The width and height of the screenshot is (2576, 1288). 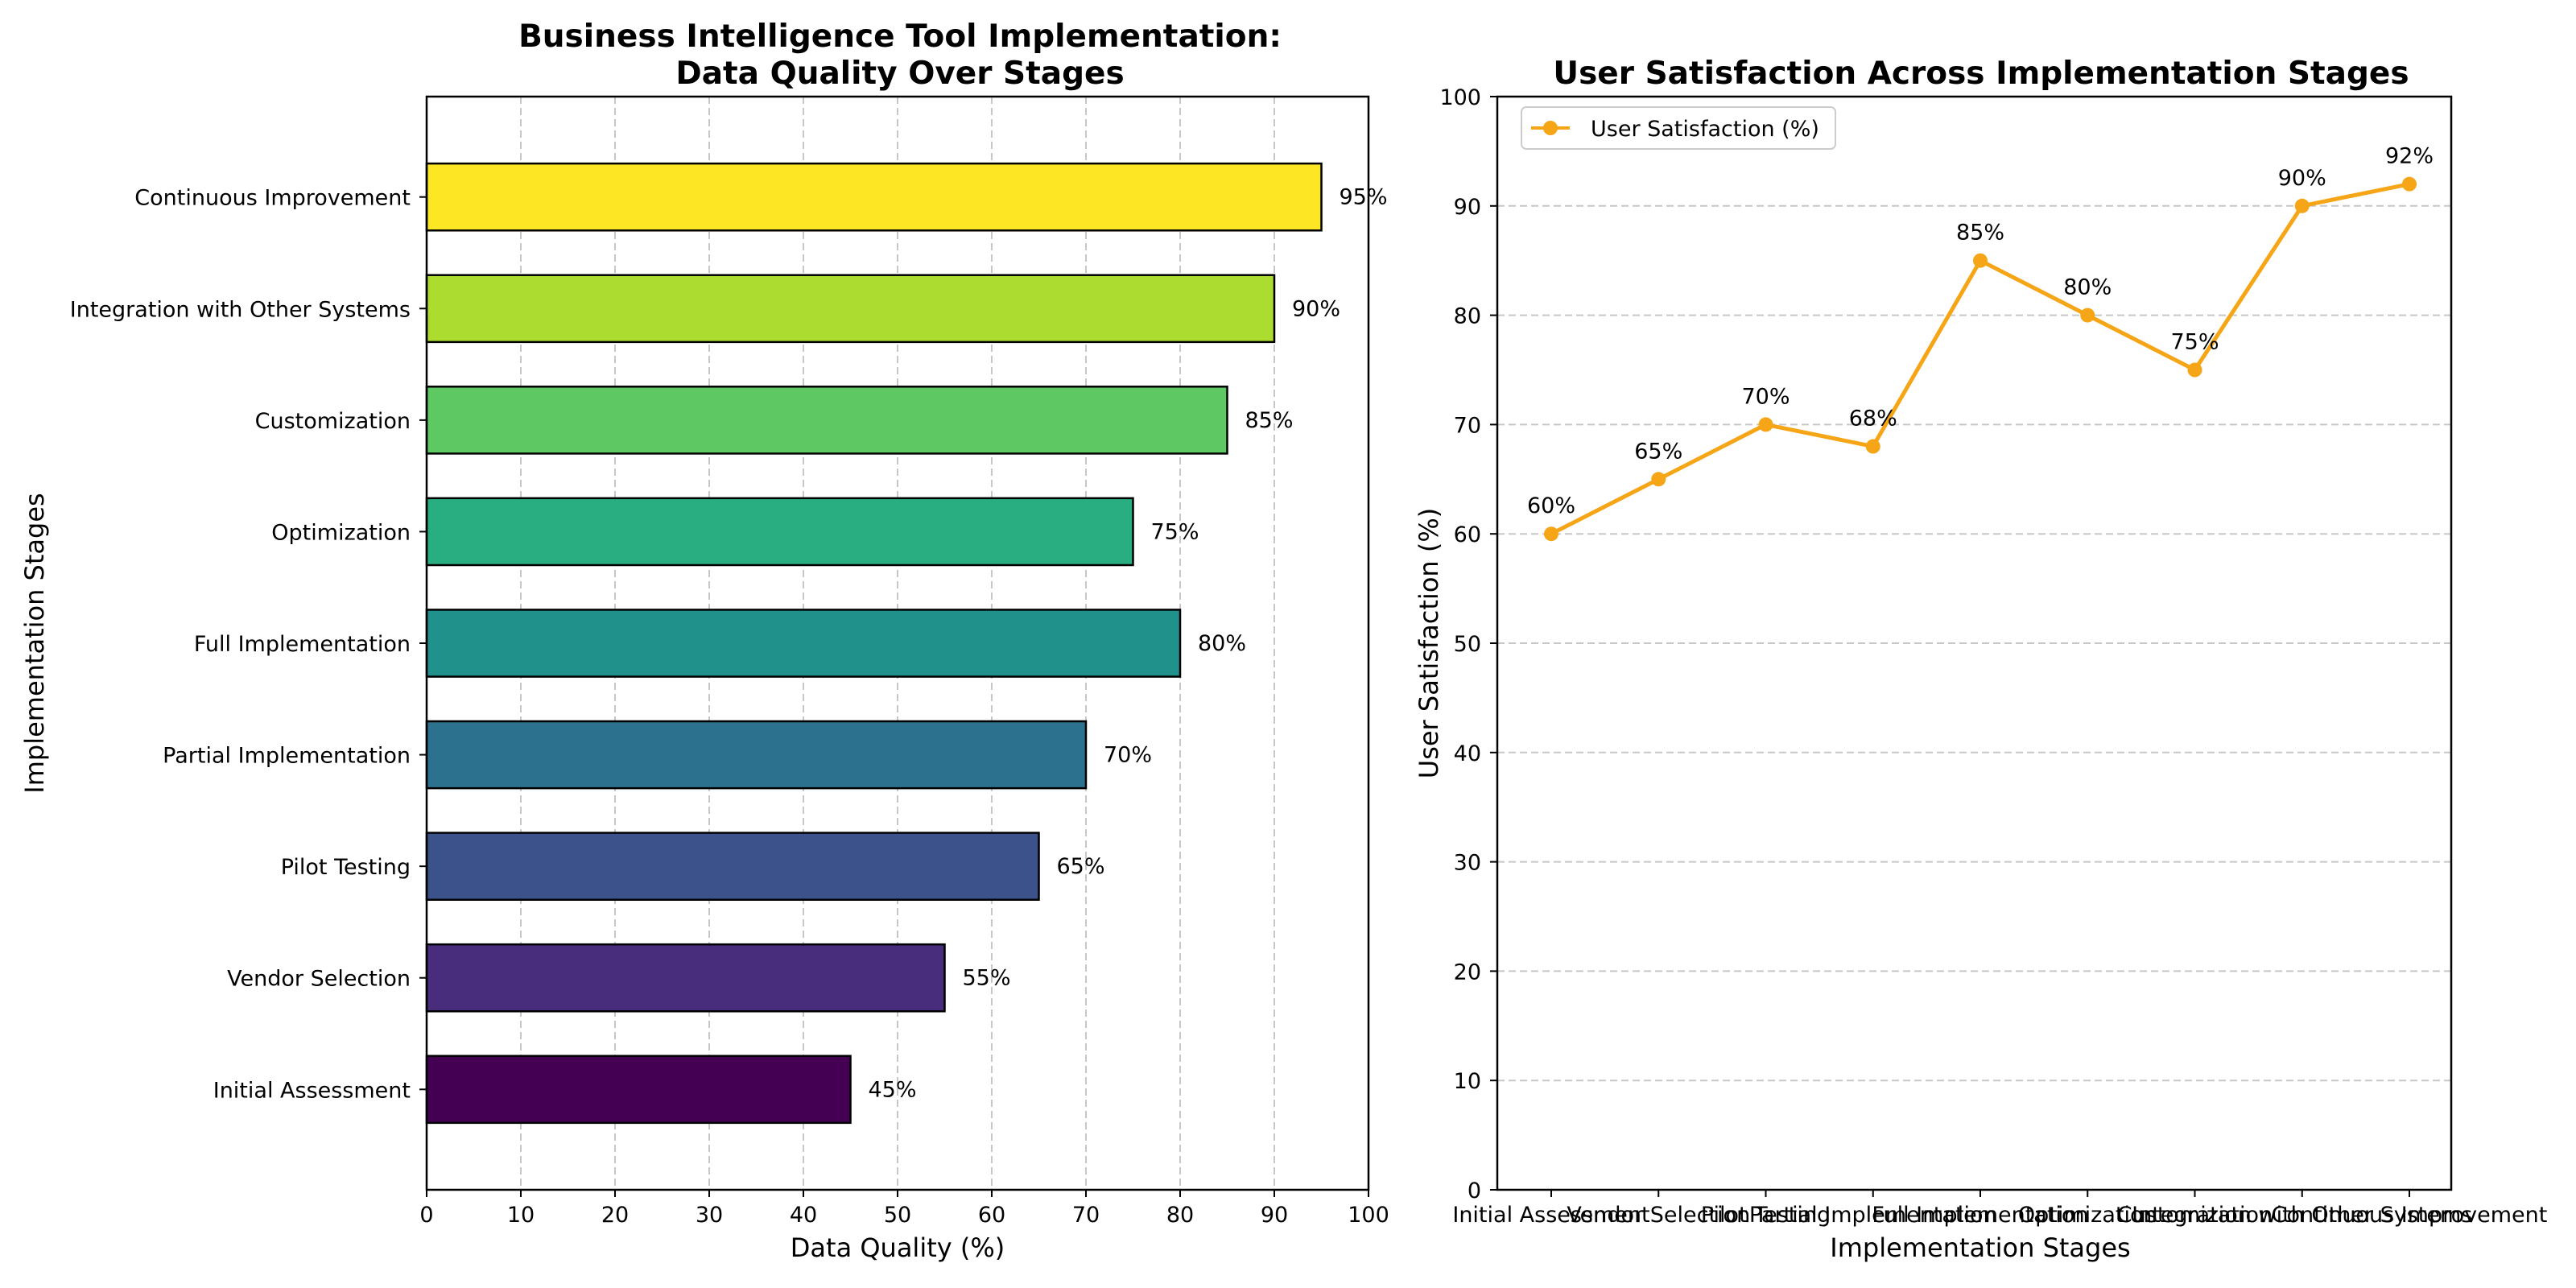 What do you see at coordinates (1980, 1215) in the screenshot?
I see `x-tick-label: Full Implementation` at bounding box center [1980, 1215].